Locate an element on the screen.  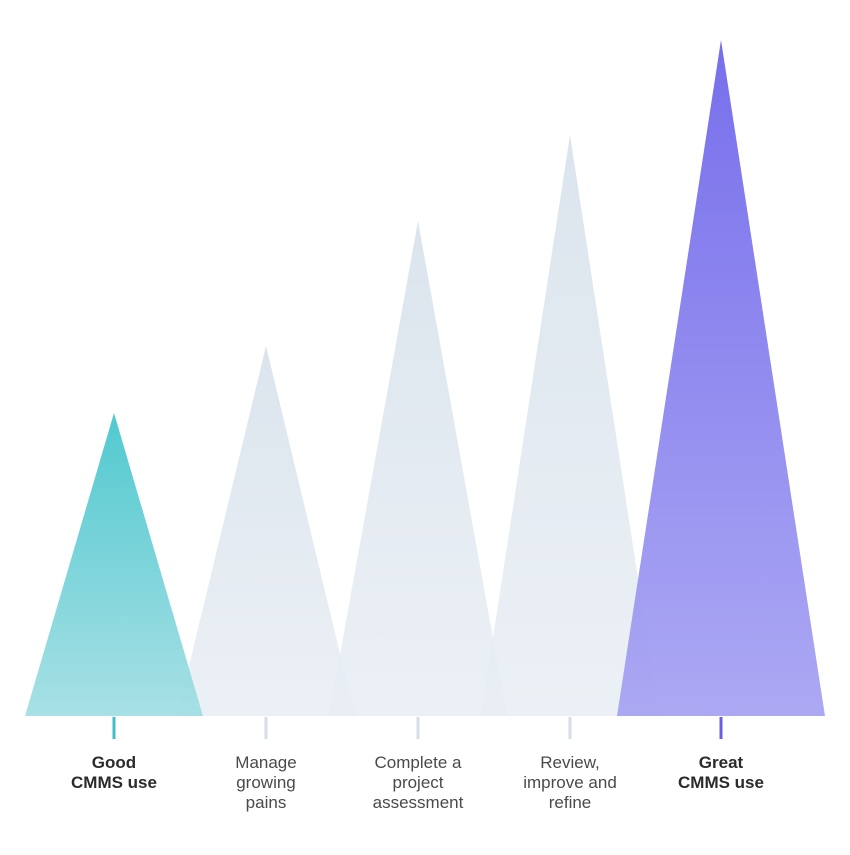
stage-label-5: Great CMMS use is located at coordinates (721, 773).